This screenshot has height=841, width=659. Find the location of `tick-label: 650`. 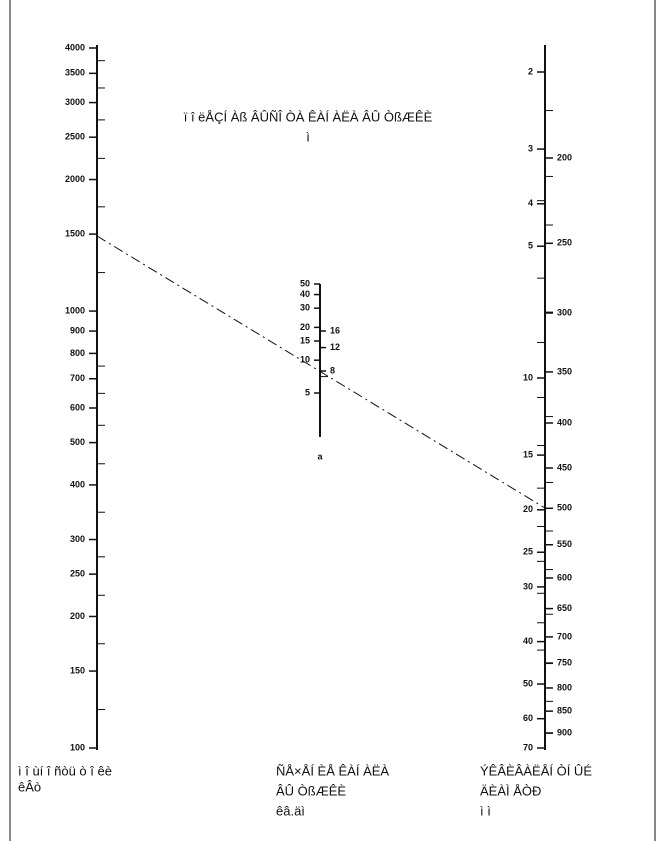

tick-label: 650 is located at coordinates (564, 608).